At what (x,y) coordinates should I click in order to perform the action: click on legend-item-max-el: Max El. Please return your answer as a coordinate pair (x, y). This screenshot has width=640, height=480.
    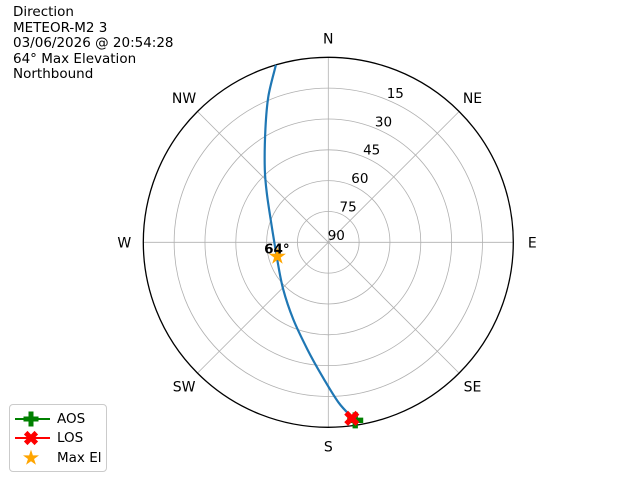
    Looking at the image, I should click on (59, 458).